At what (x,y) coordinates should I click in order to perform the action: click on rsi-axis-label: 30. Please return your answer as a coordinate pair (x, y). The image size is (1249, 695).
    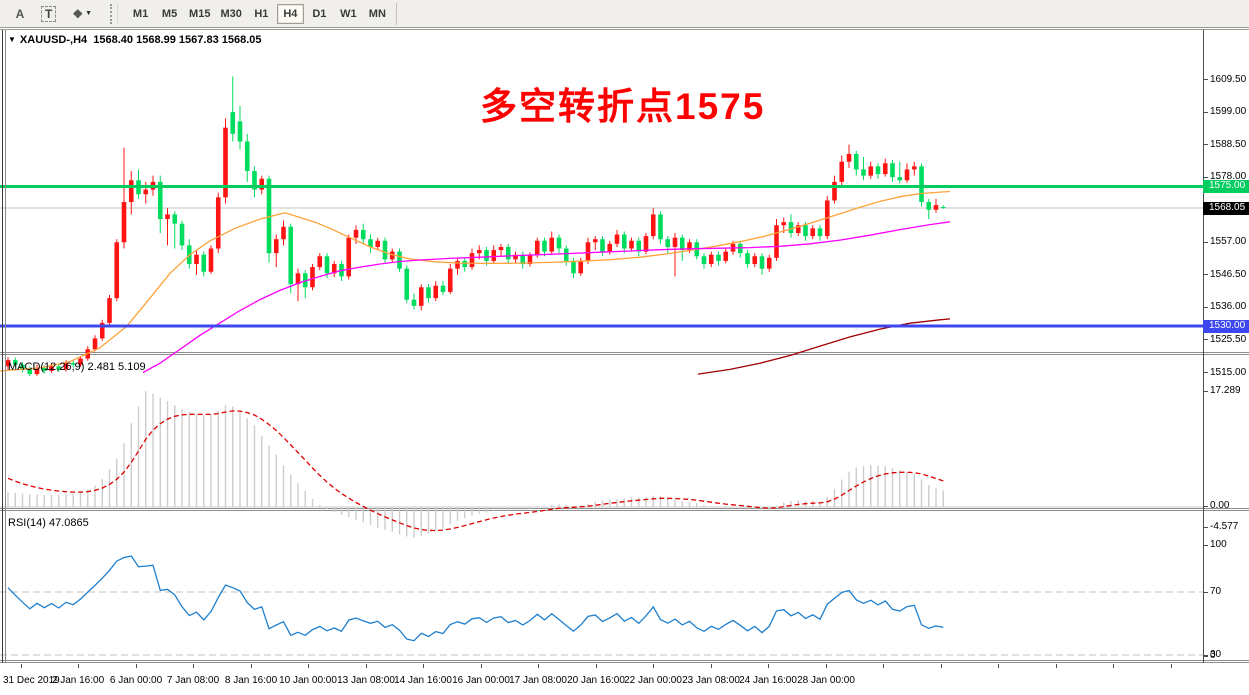
    Looking at the image, I should click on (1216, 654).